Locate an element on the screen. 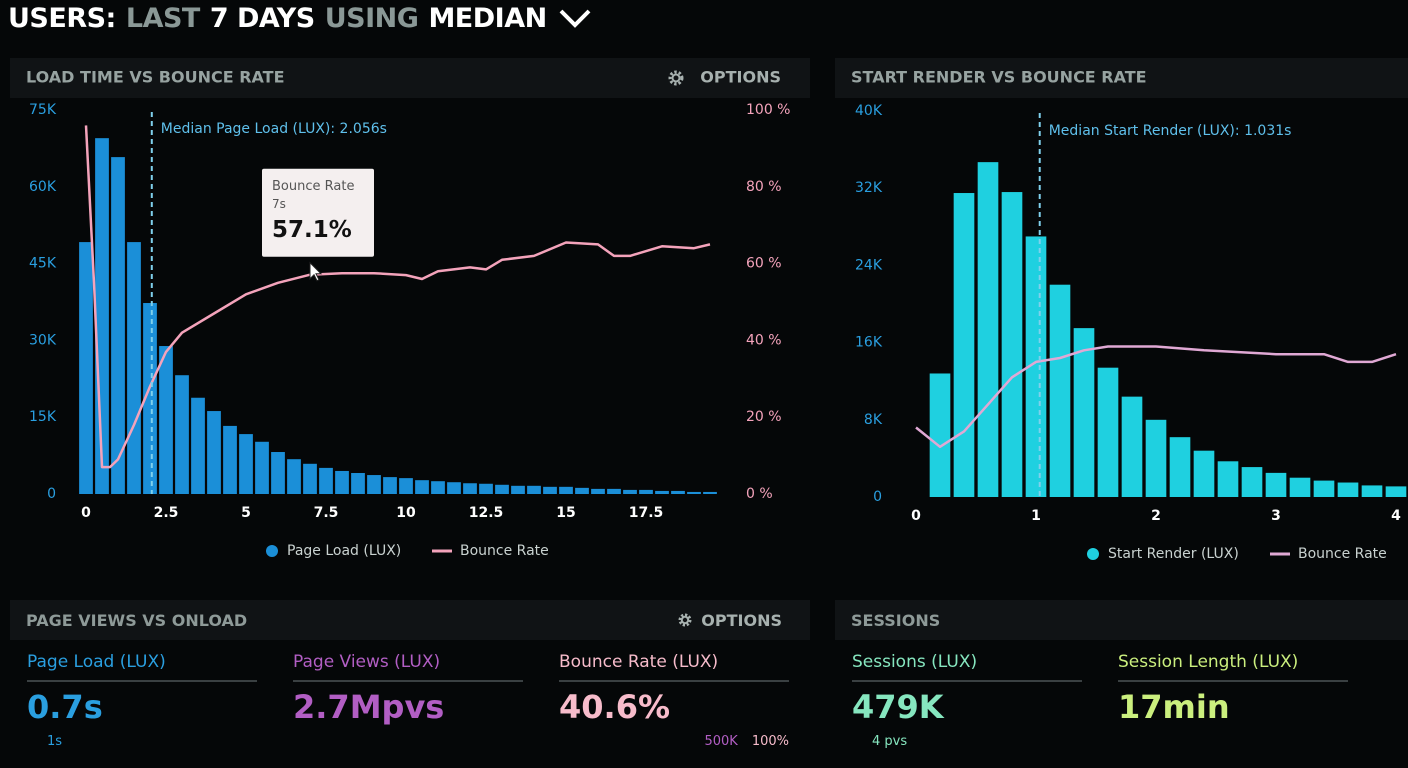 Image resolution: width=1408 pixels, height=768 pixels. stat-value: 40.6% is located at coordinates (615, 707).